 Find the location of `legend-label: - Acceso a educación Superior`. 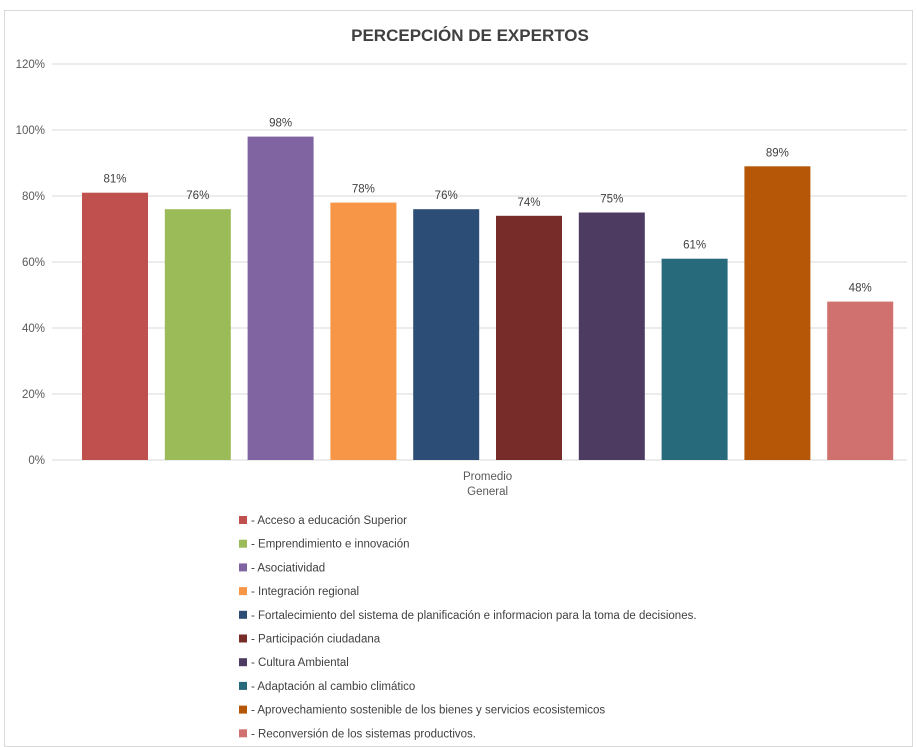

legend-label: - Acceso a educación Superior is located at coordinates (329, 521).